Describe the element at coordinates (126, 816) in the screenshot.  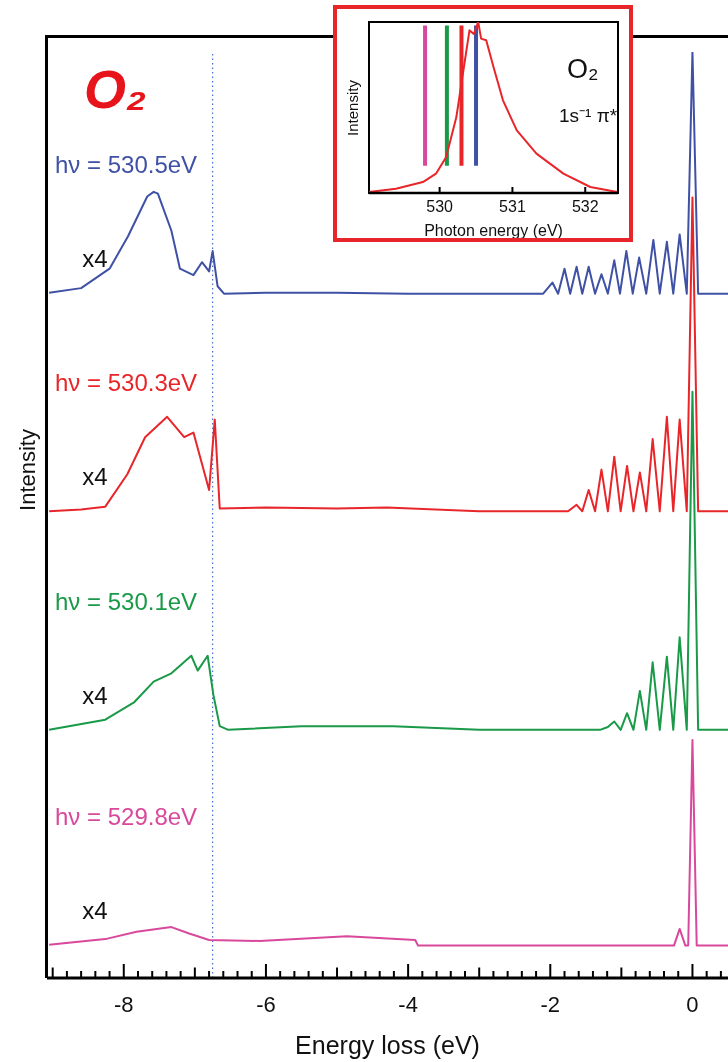
I see `text: hν = 529.8eV` at that location.